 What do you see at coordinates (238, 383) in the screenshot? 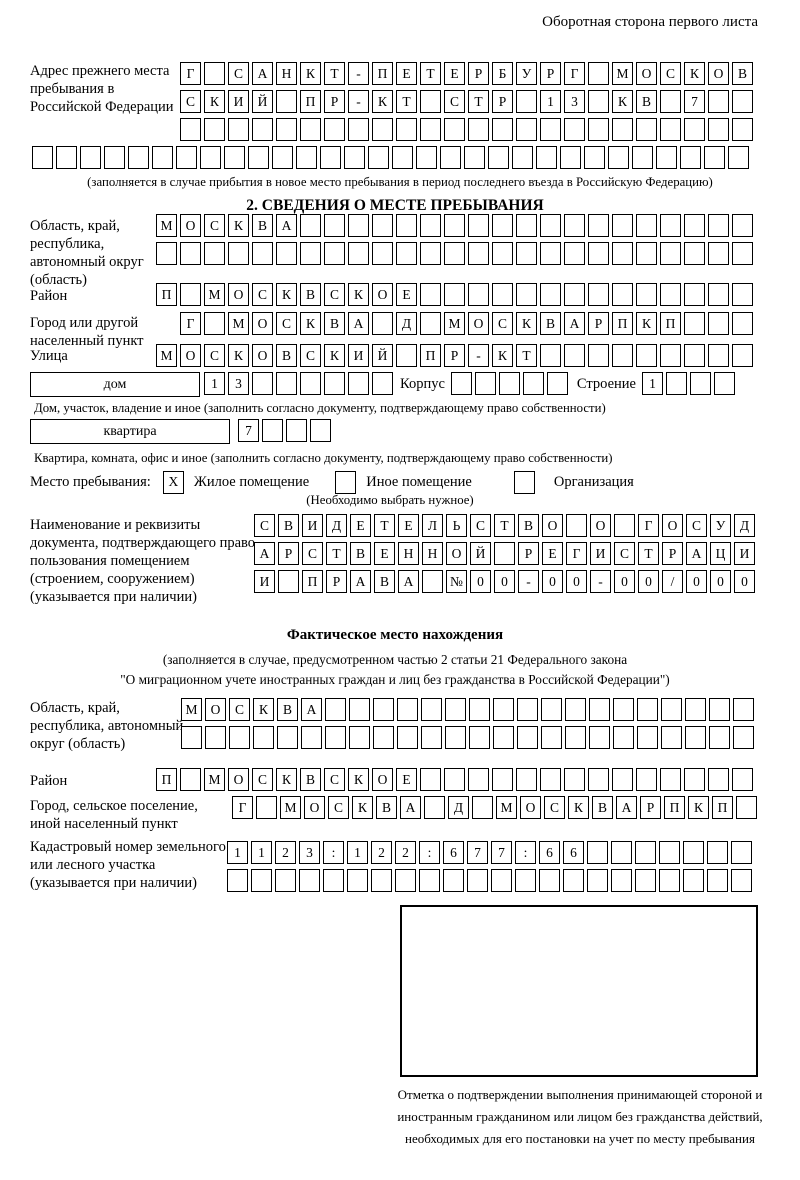
I see `char-cell: 3` at bounding box center [238, 383].